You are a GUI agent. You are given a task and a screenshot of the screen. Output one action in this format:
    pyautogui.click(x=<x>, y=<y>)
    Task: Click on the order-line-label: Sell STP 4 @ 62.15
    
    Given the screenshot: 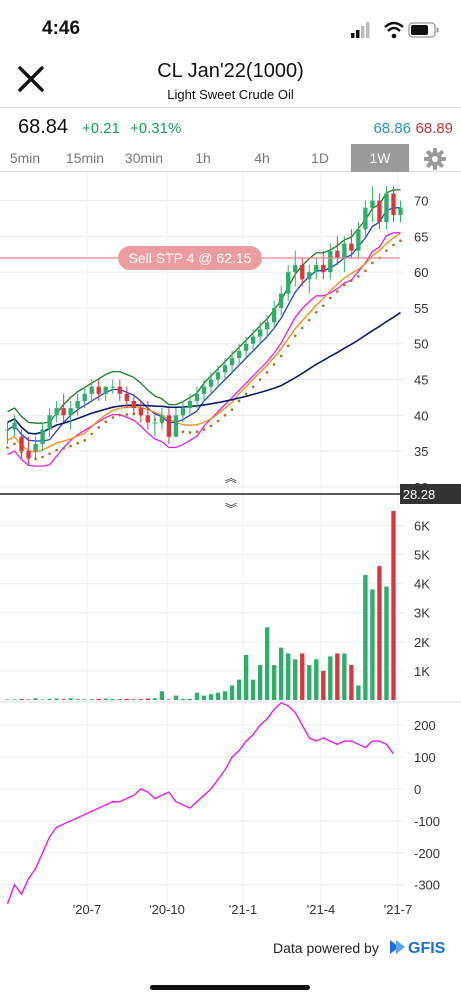 What is the action you would take?
    pyautogui.click(x=190, y=258)
    